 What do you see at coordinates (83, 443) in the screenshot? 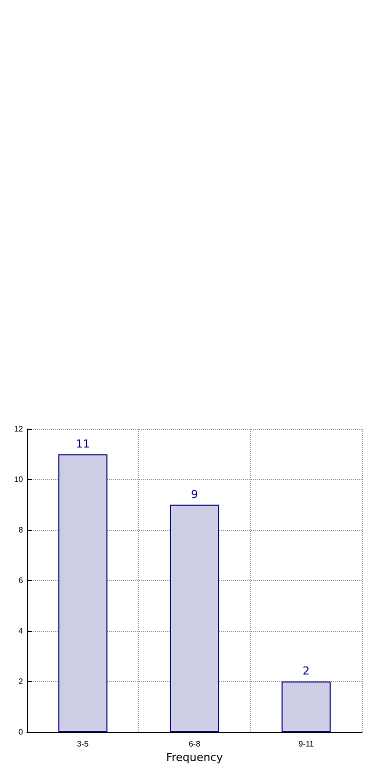
I see `data-label: 11` at bounding box center [83, 443].